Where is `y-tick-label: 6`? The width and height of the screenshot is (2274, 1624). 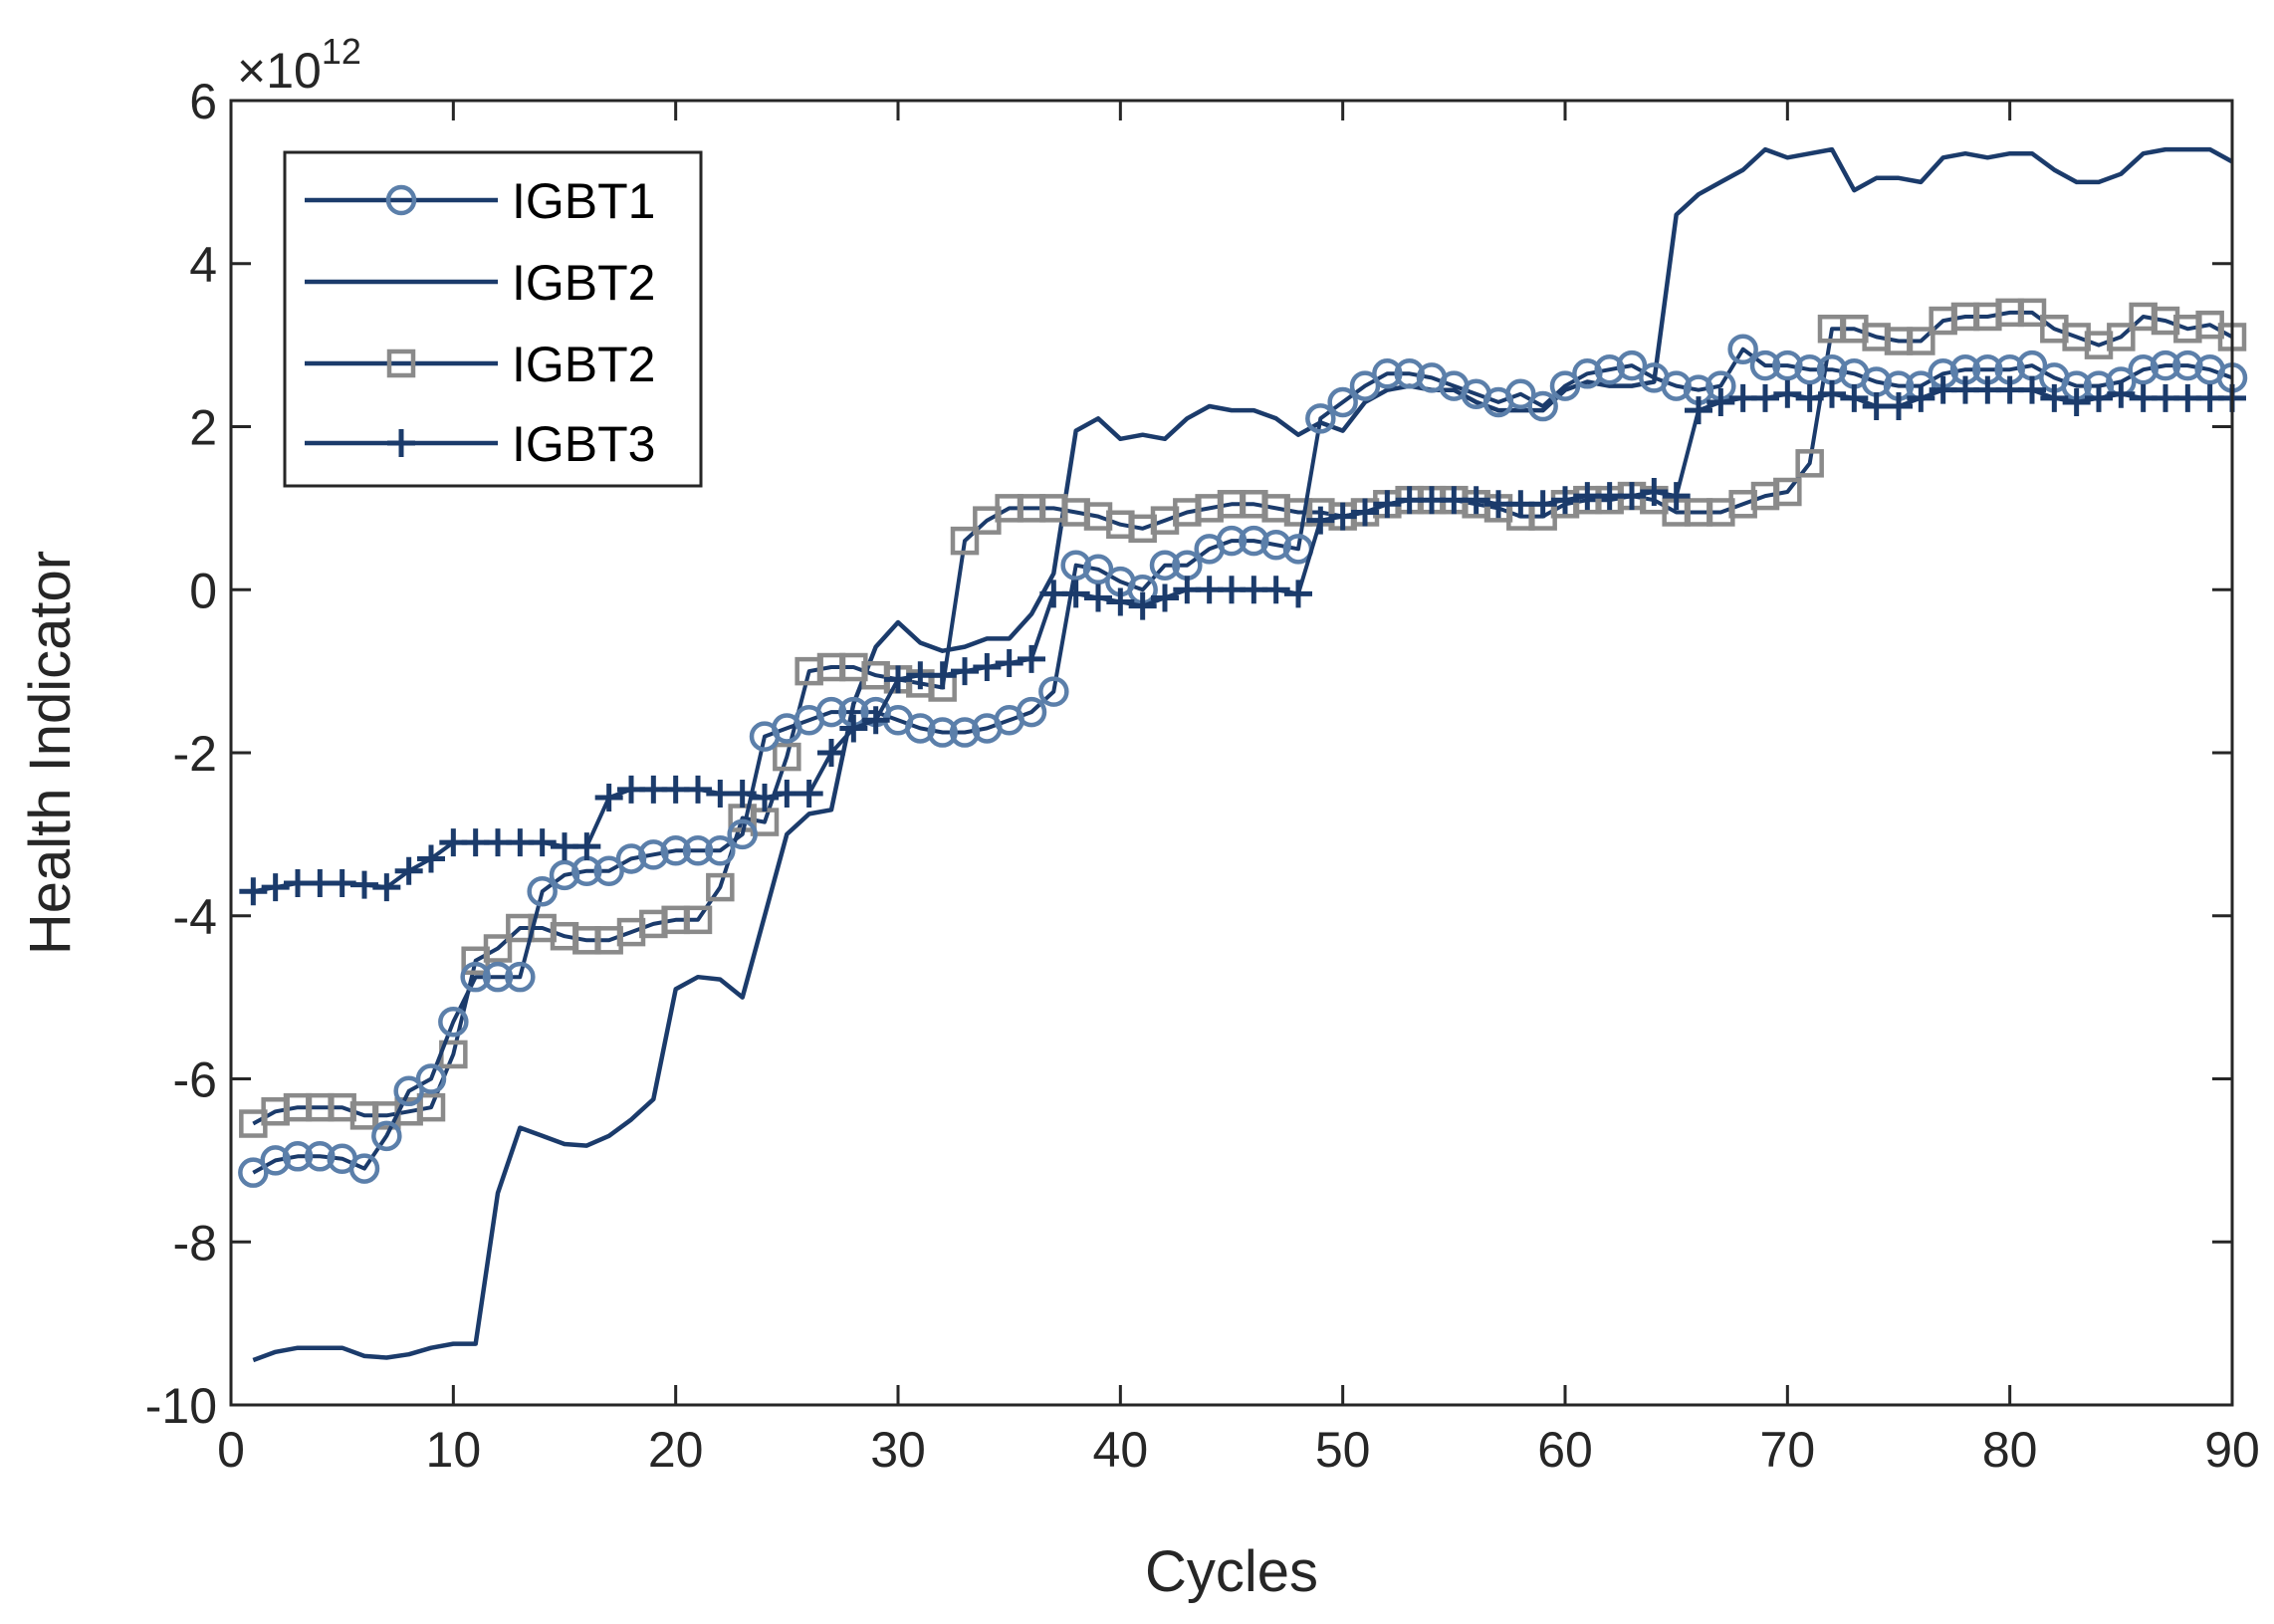
y-tick-label: 6 is located at coordinates (203, 102).